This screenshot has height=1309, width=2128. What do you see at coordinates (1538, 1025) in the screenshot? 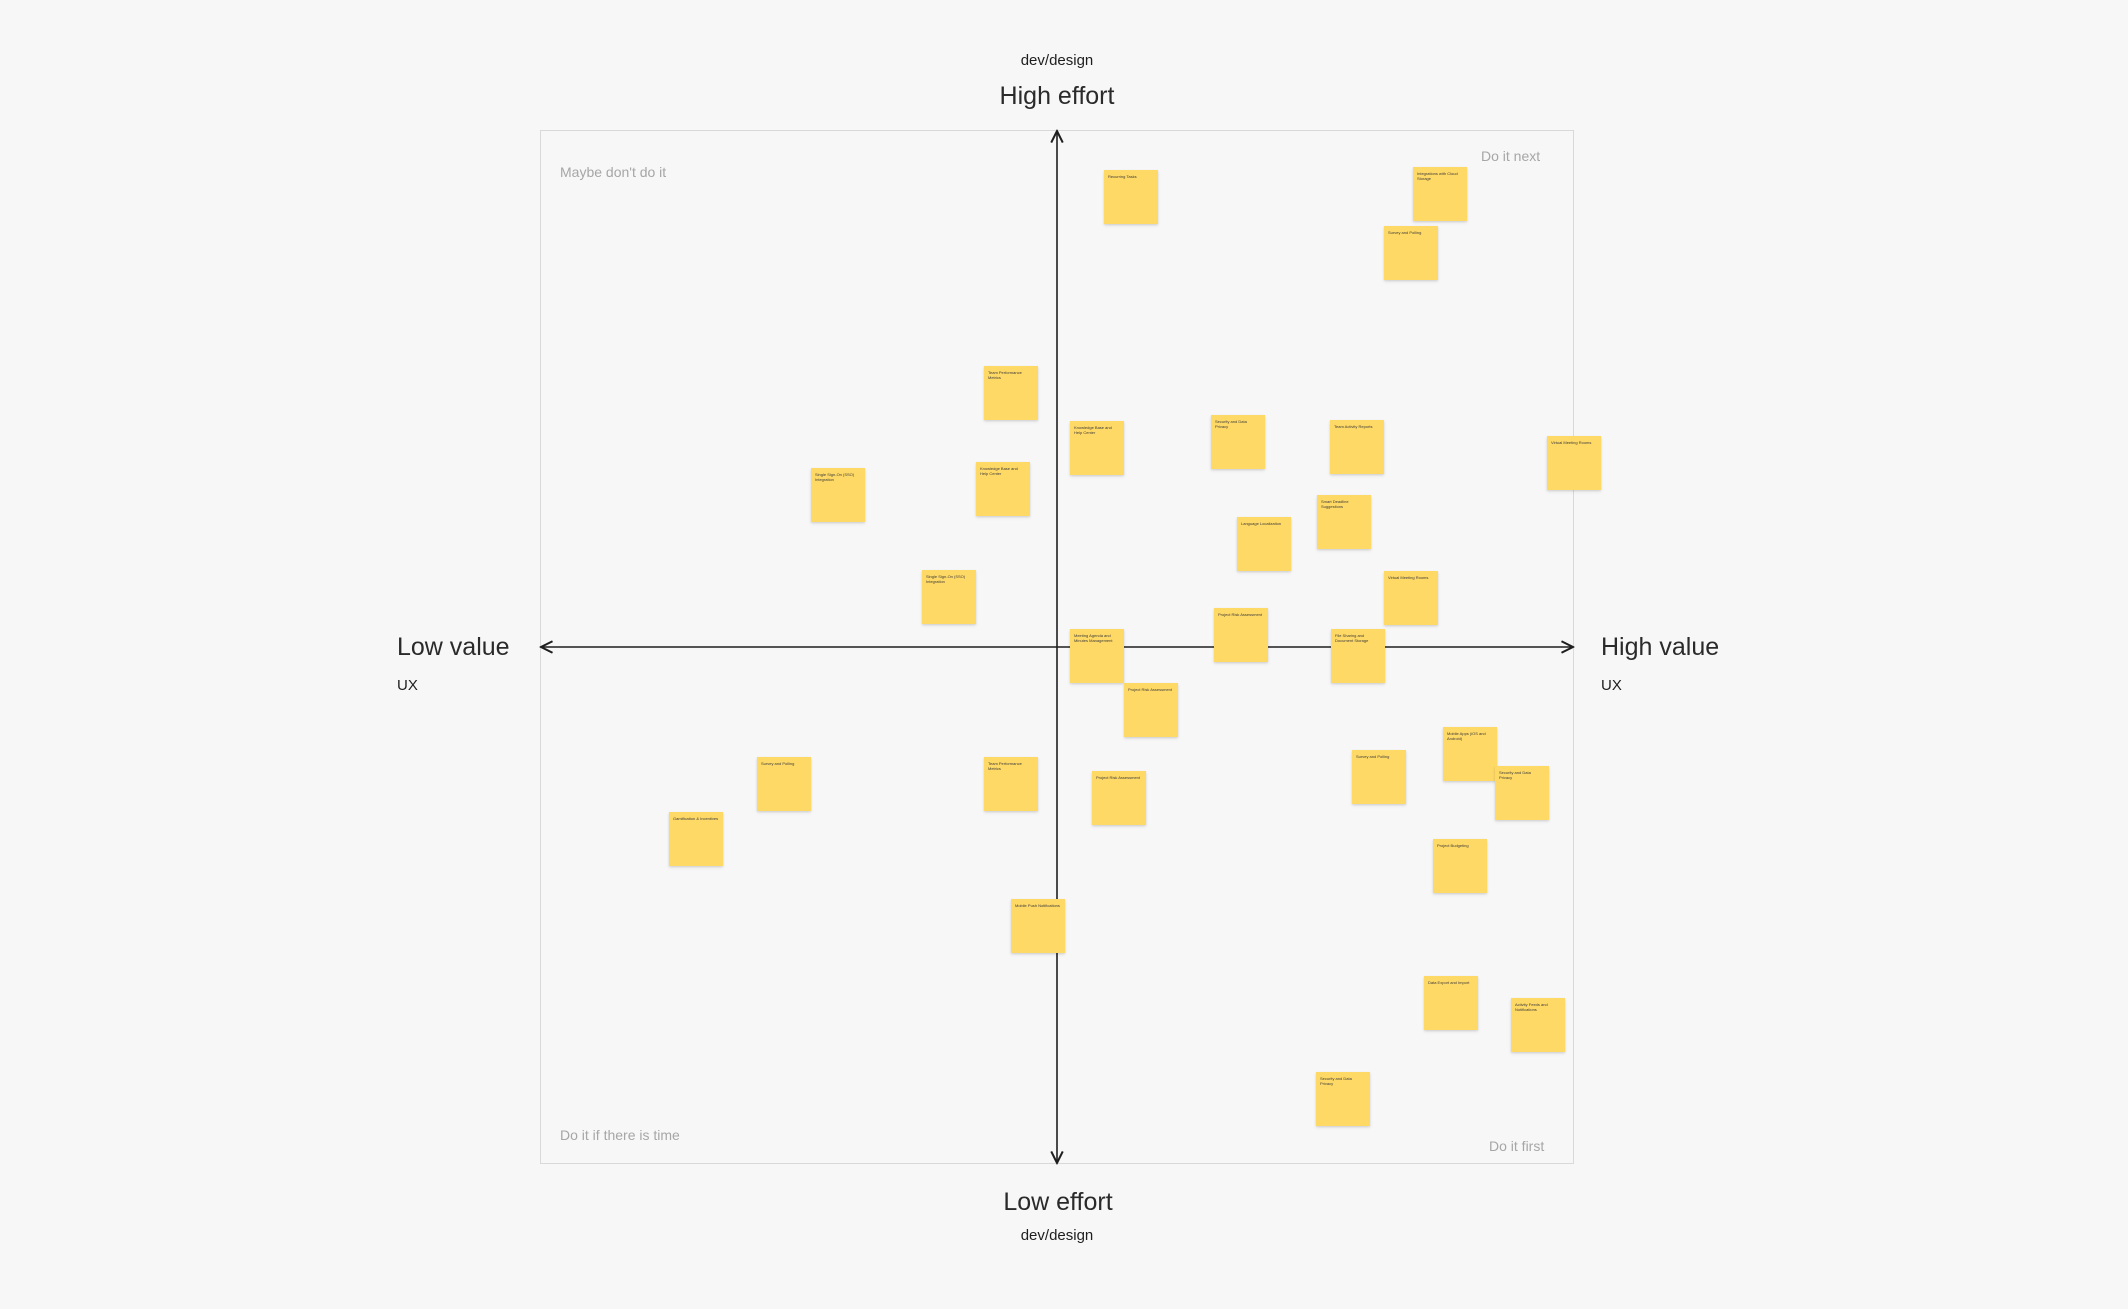
I see `sticky-note: Activity Feeds and Notifications` at bounding box center [1538, 1025].